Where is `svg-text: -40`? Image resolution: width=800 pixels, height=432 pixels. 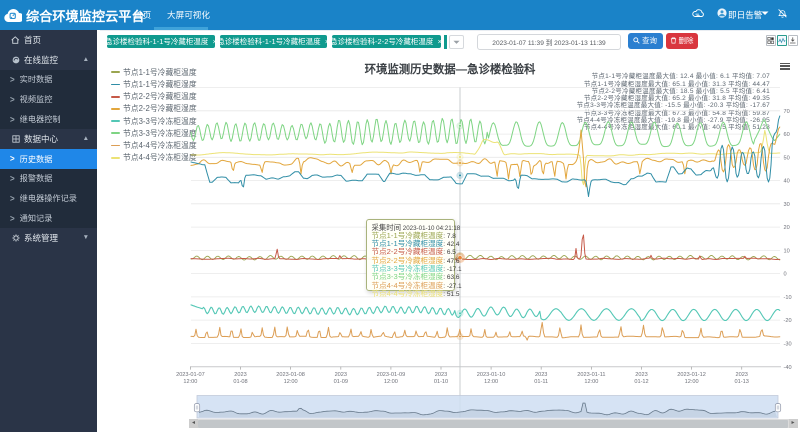
svg-text: -40 is located at coordinates (788, 368).